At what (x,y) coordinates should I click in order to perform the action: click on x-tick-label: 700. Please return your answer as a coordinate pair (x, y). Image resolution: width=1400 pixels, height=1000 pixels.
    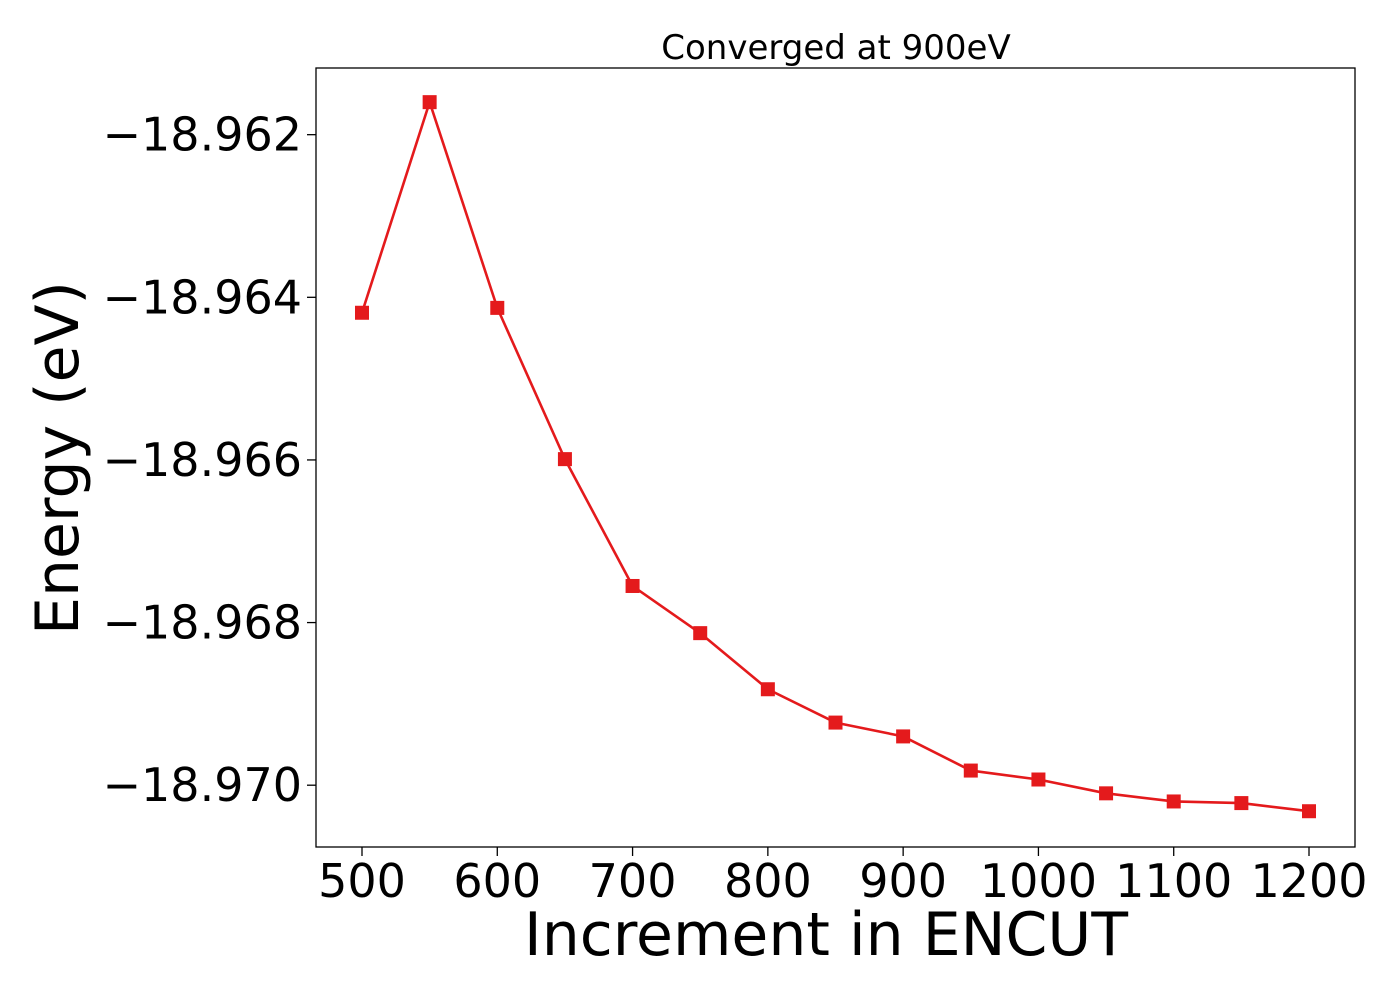
    Looking at the image, I should click on (633, 881).